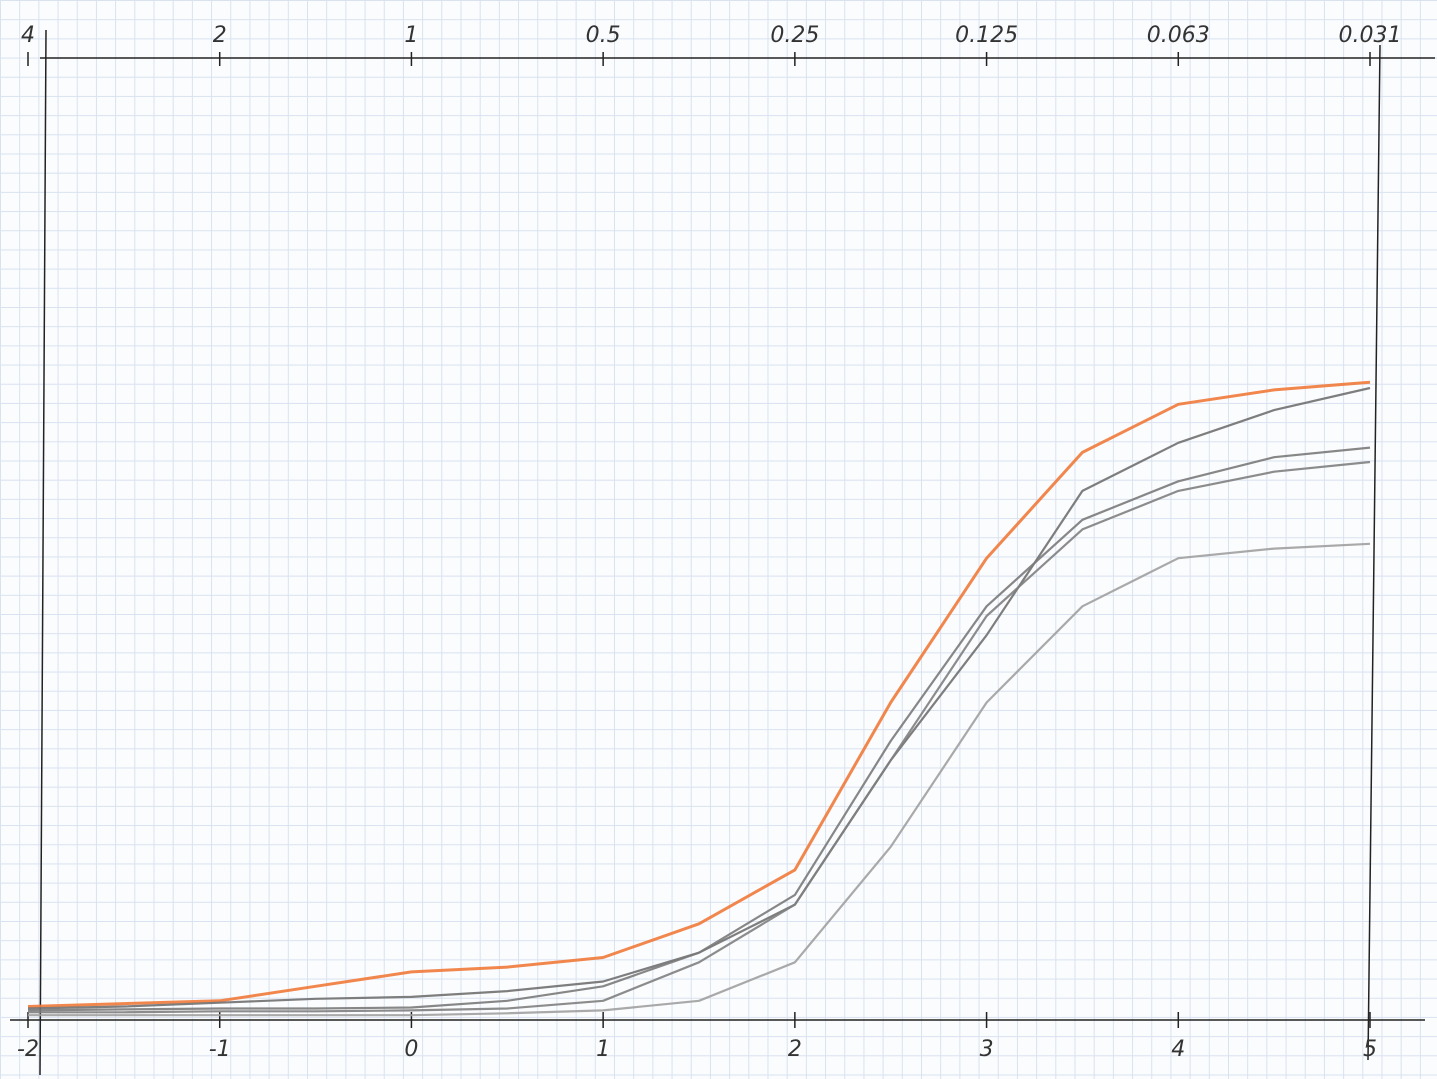  I want to click on x2-tick-label: 0.125, so click(986, 35).